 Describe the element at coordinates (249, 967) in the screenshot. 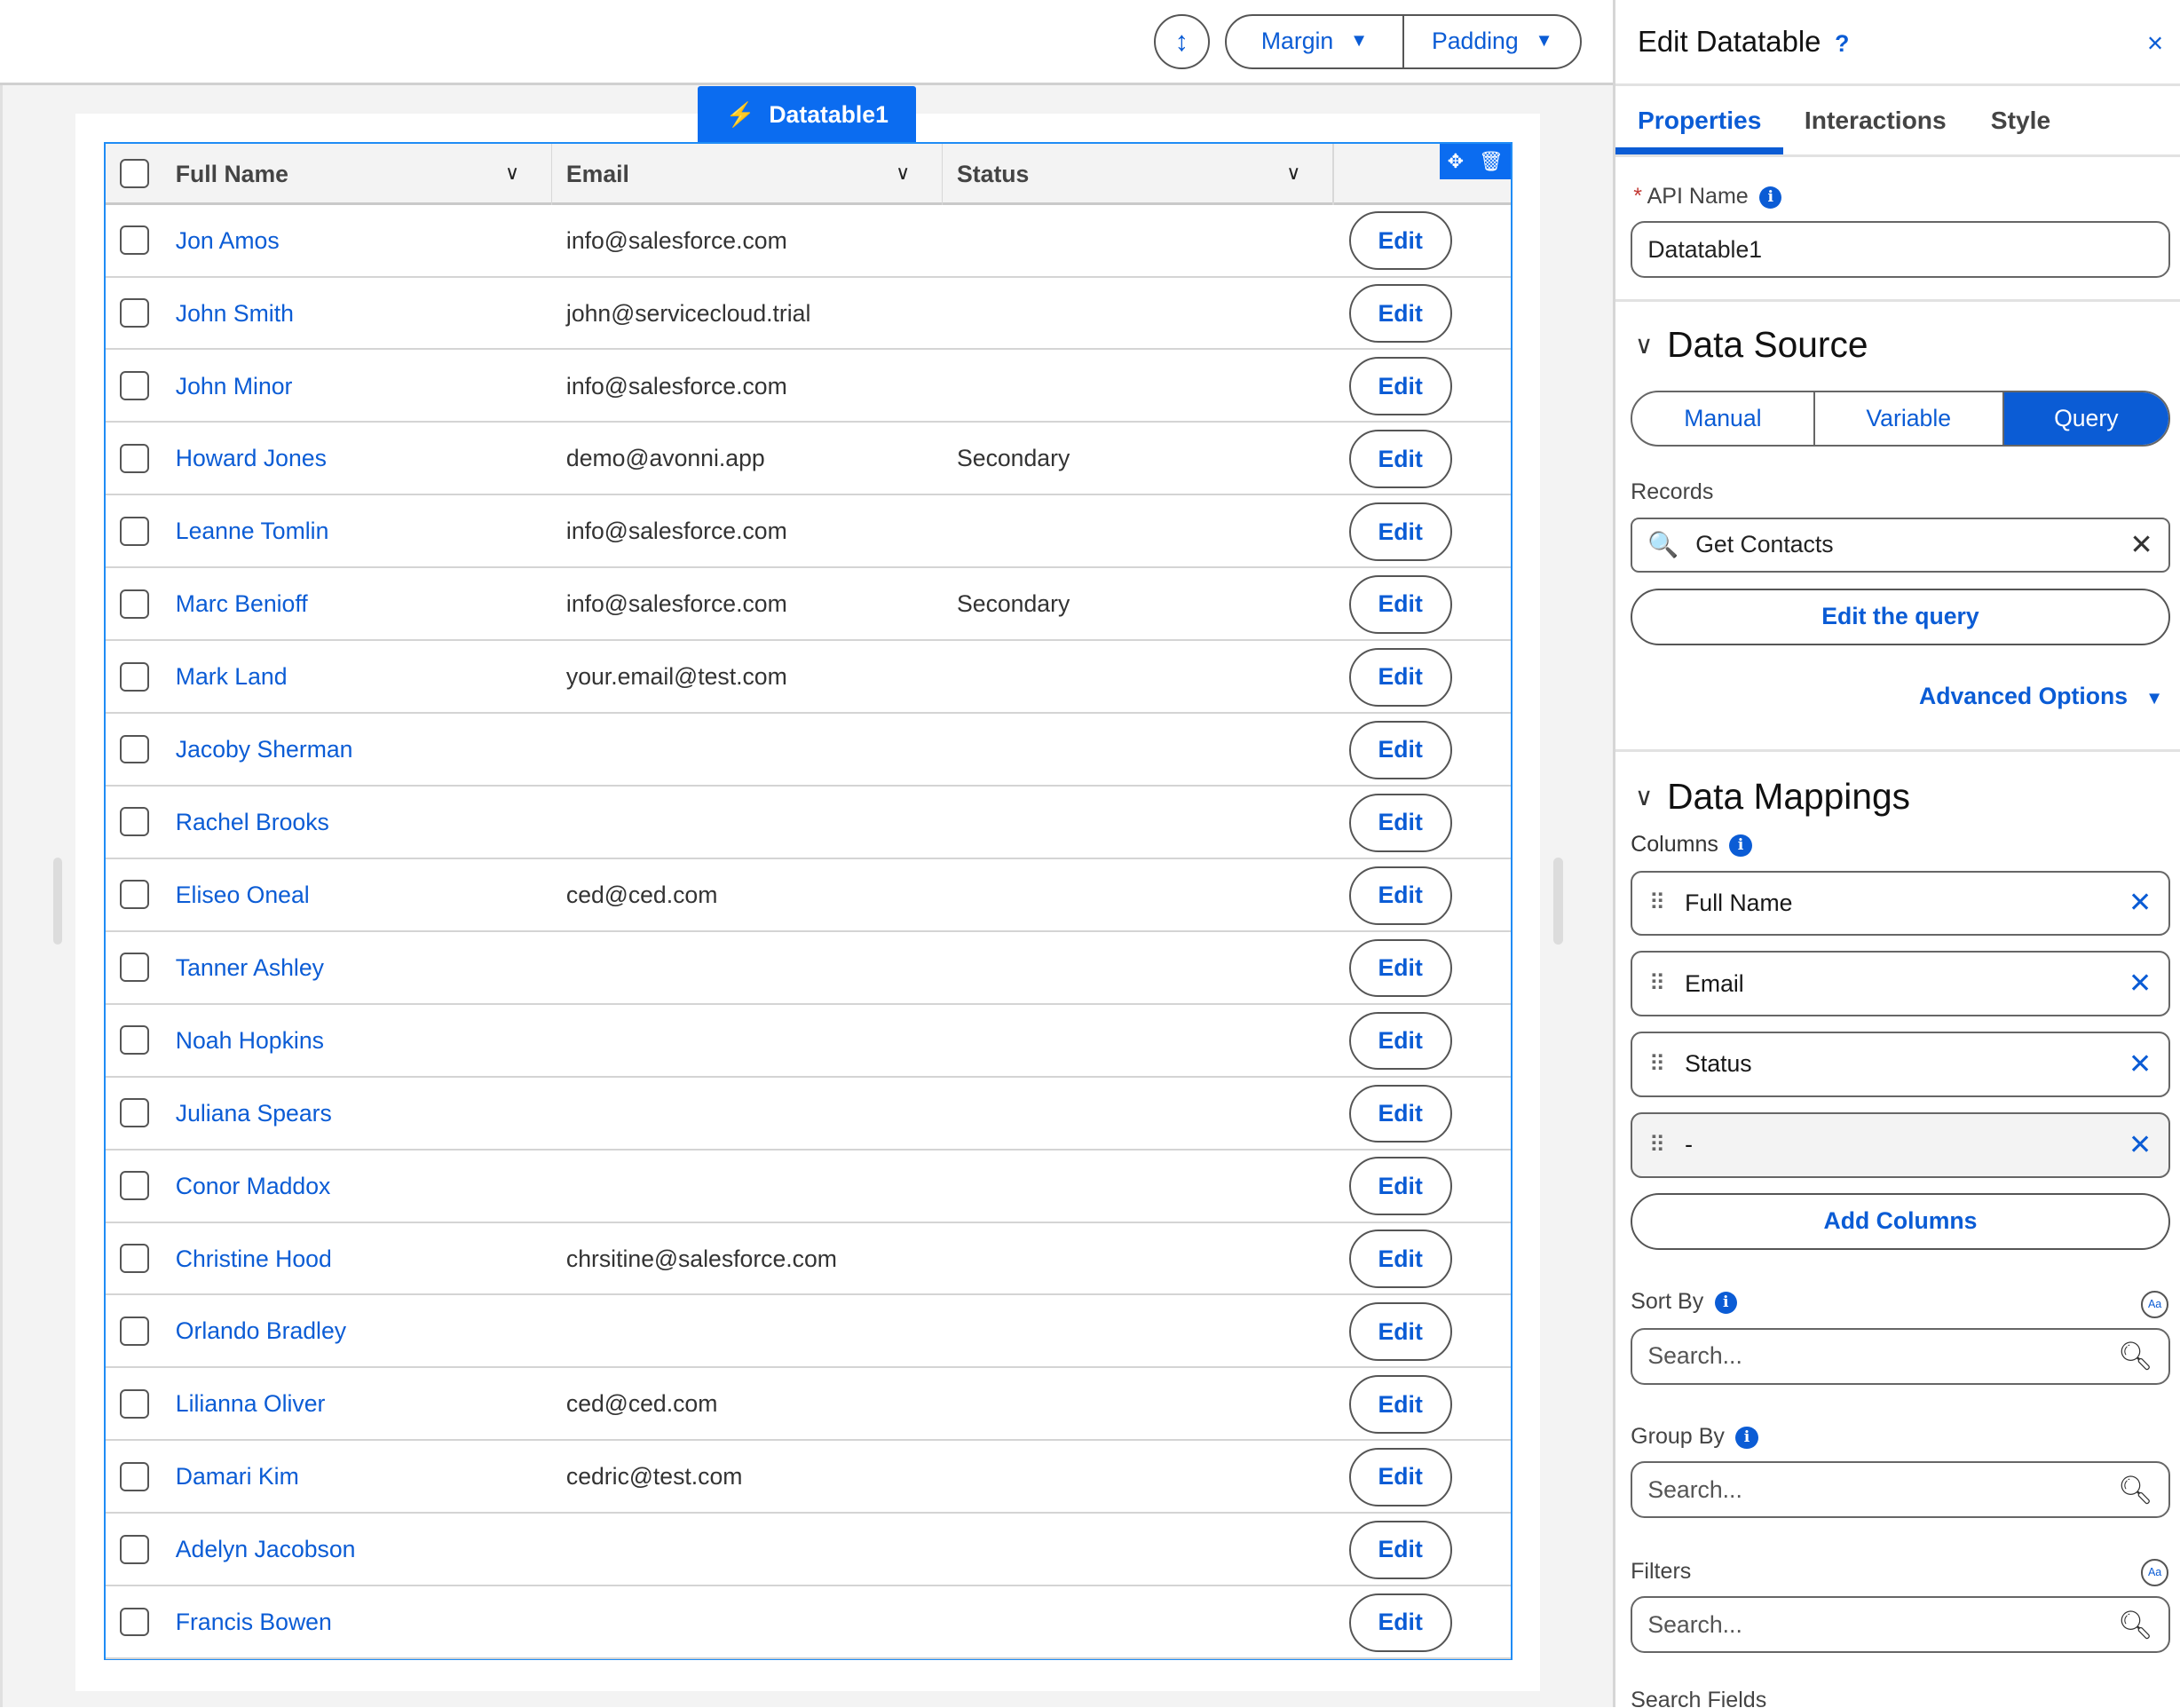

I see `full-name-link: Tanner Ashley` at that location.